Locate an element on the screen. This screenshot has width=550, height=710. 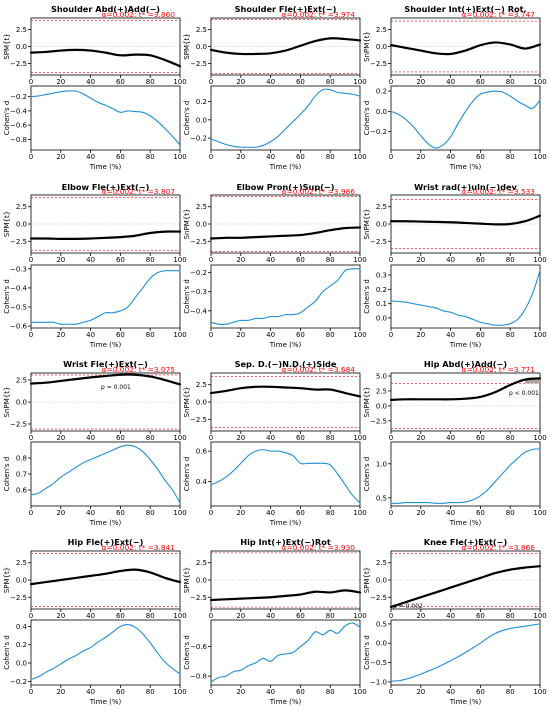
threshold-label: α=0.002: t* =3.986 is located at coordinates (319, 191).